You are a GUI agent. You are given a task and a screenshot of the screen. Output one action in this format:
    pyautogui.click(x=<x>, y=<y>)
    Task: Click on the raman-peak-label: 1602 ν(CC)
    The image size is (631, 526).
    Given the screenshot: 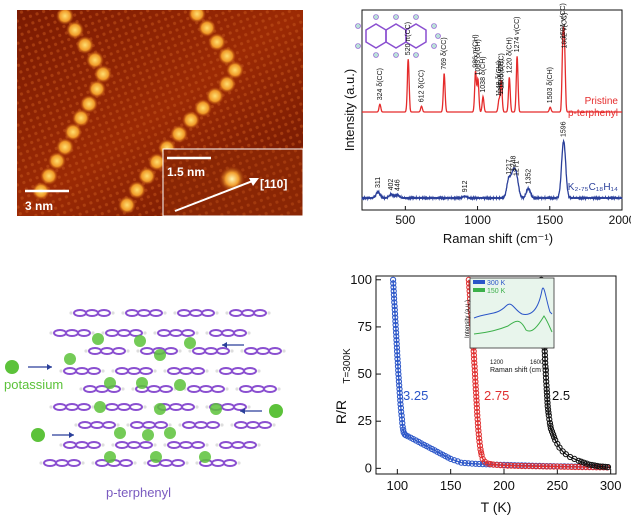 What is the action you would take?
    pyautogui.click(x=565, y=31)
    